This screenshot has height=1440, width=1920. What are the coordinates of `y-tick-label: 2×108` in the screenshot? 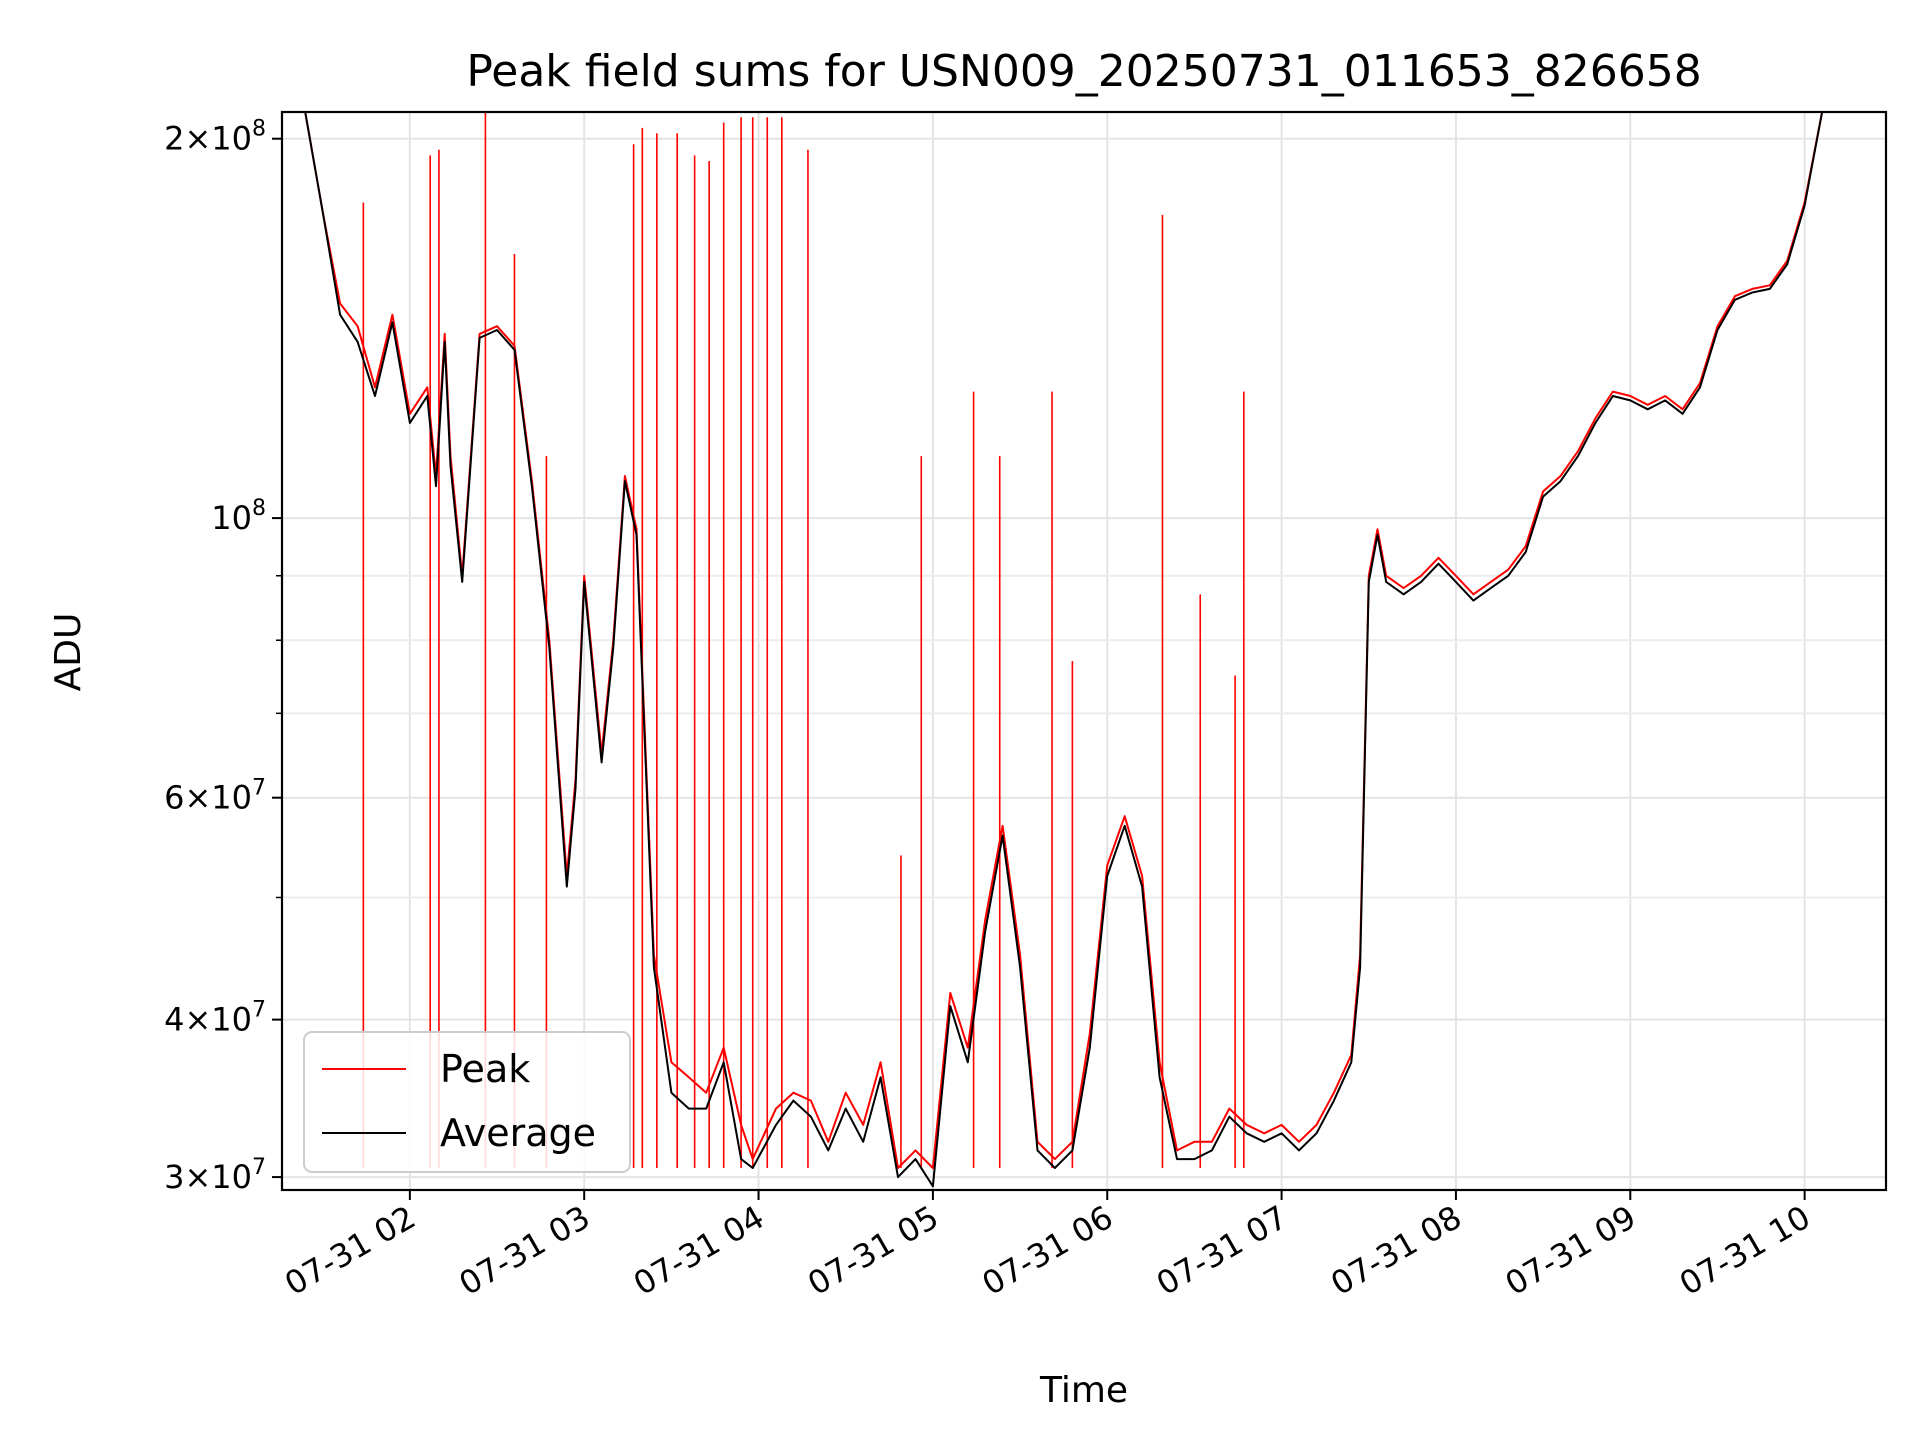 It's located at (215, 137).